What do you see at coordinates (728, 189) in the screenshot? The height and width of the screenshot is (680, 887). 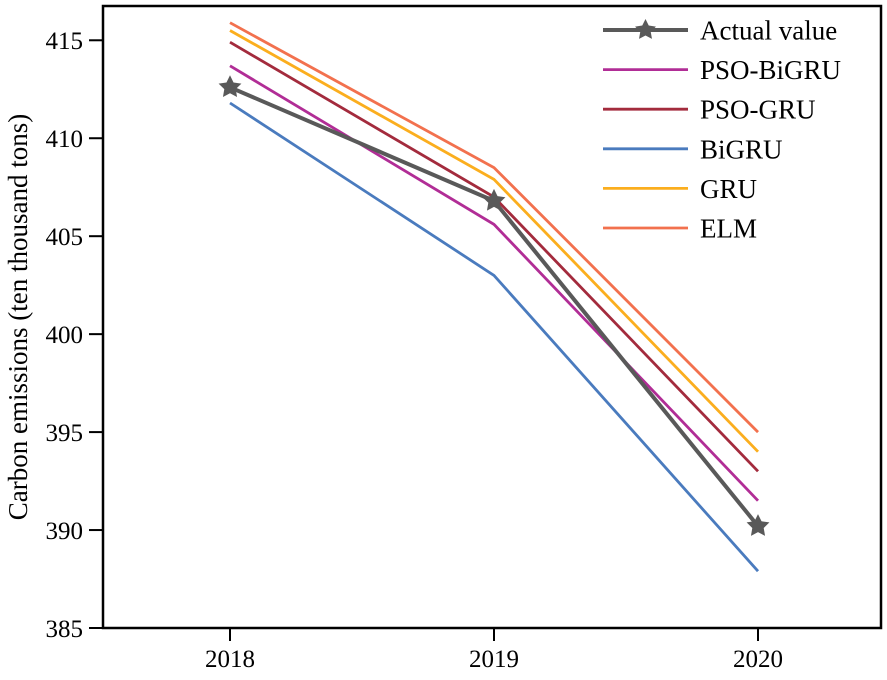 I see `legend-item-gru: GRU` at bounding box center [728, 189].